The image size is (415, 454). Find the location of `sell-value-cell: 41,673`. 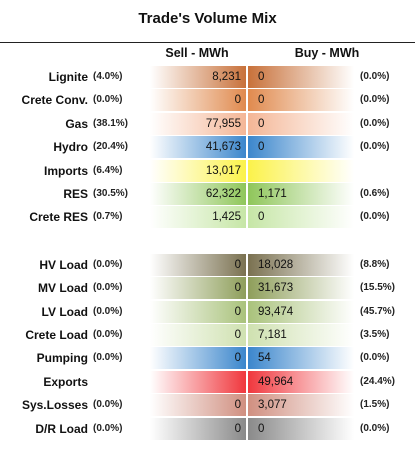

sell-value-cell: 41,673 is located at coordinates (198, 147).